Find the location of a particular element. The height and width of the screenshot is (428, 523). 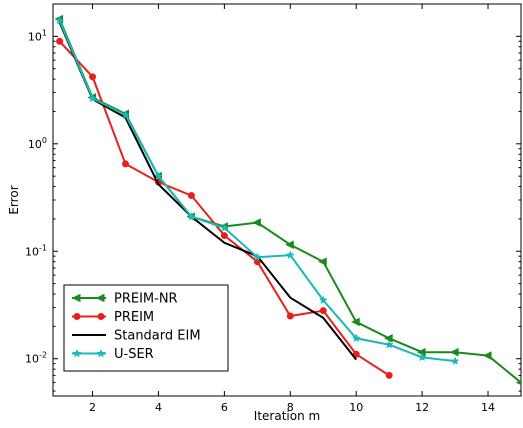

y-tick-label-exponent: -2 is located at coordinates (43, 355).